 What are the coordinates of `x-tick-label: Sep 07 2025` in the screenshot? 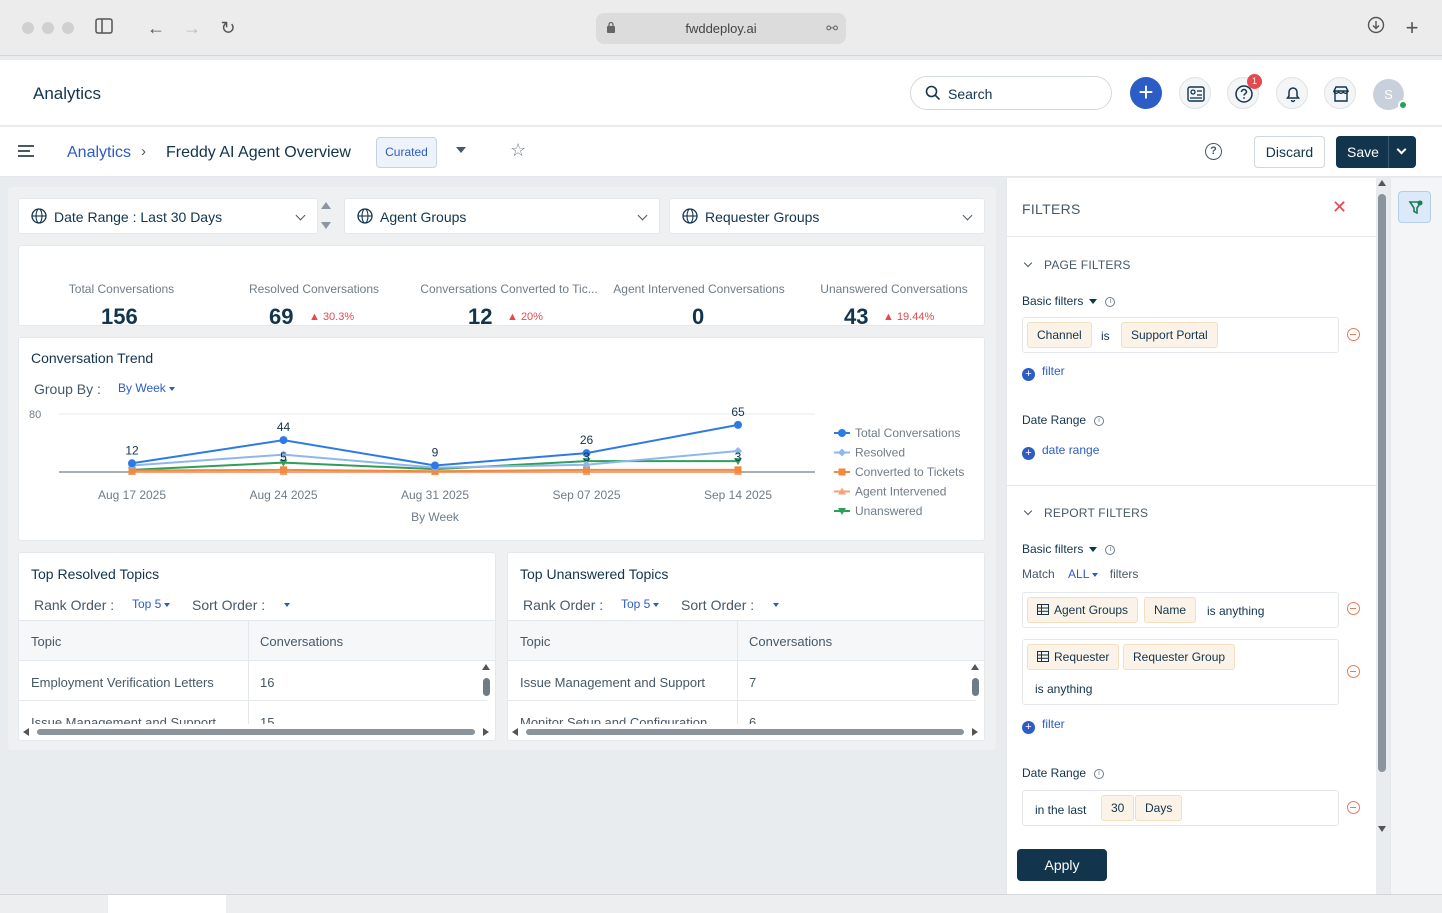 It's located at (586, 495).